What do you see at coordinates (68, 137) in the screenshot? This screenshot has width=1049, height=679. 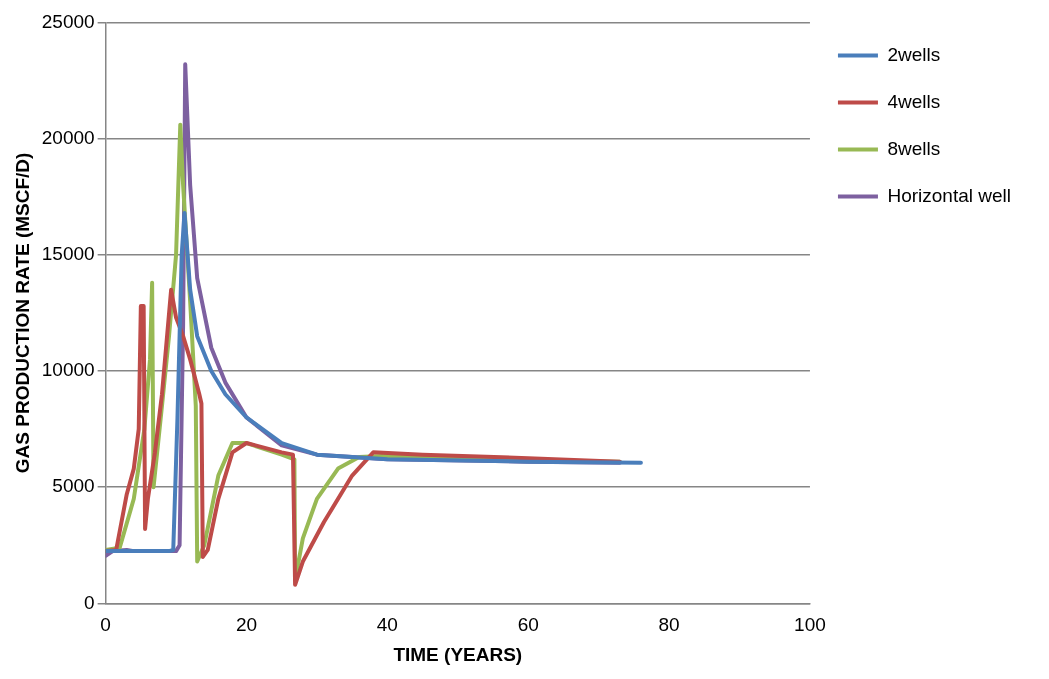 I see `y-tick-label: 20000` at bounding box center [68, 137].